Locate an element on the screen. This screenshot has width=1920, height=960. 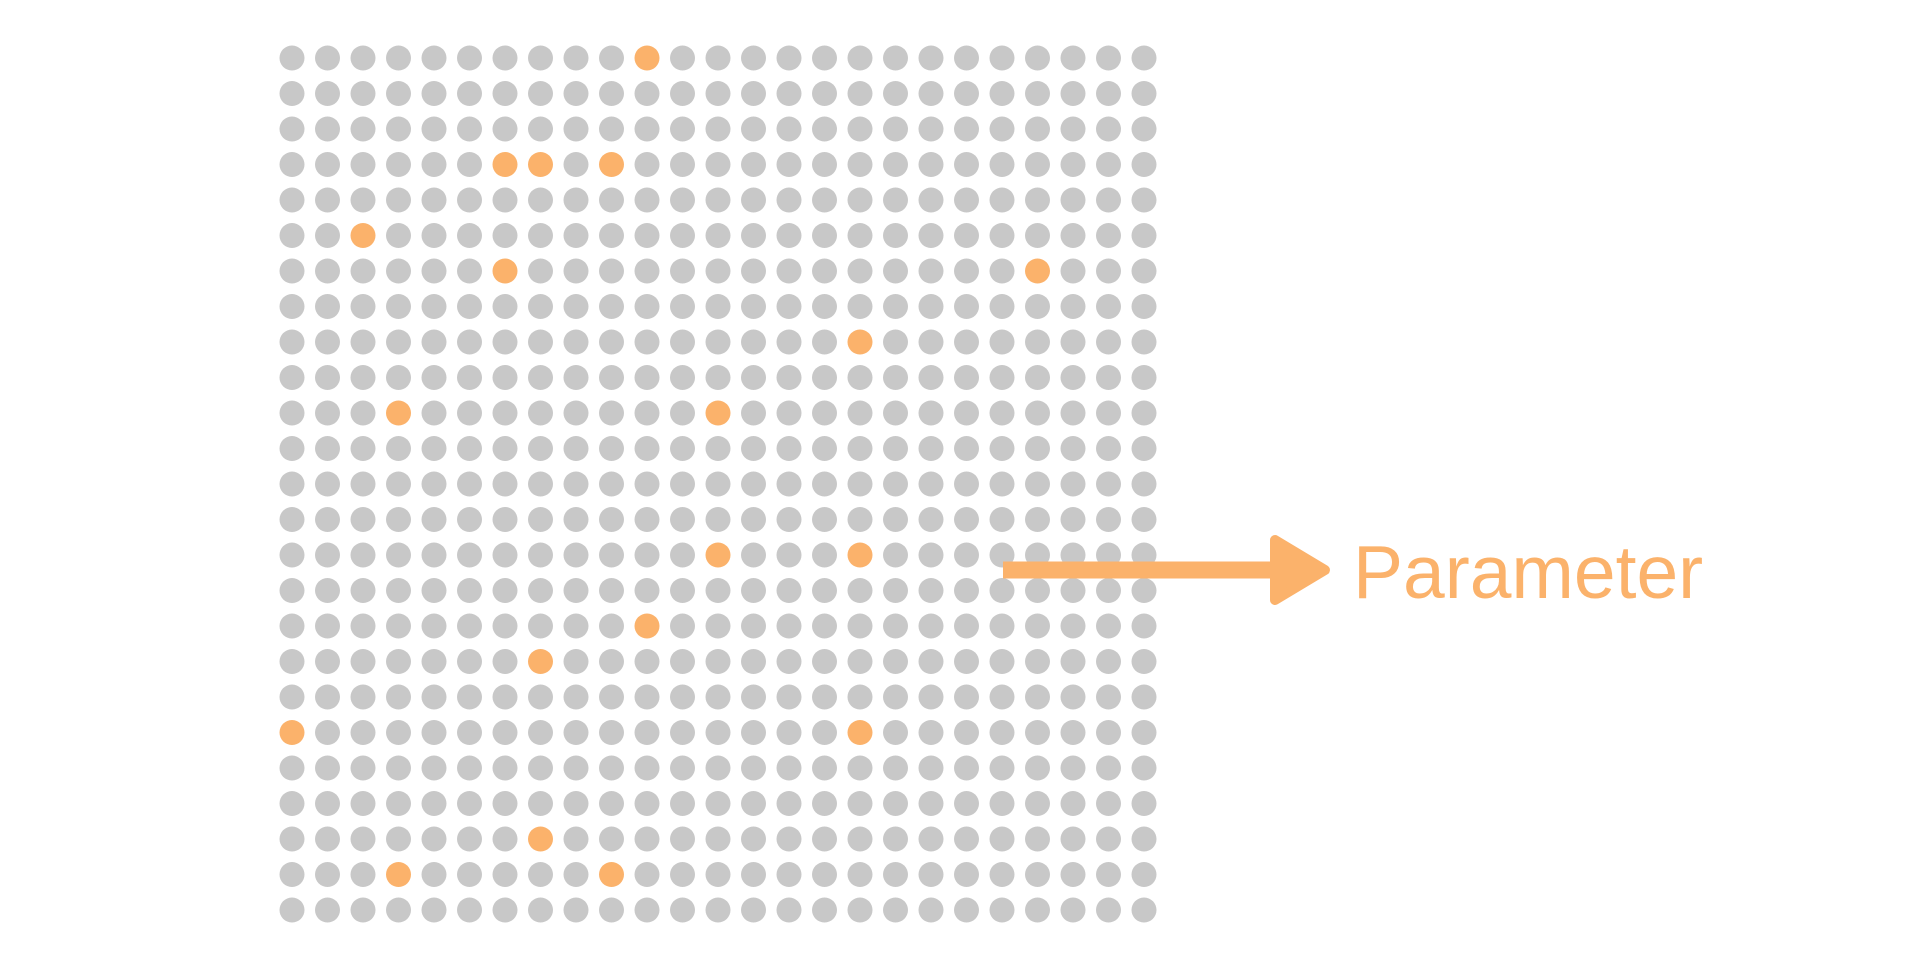
parameter-annotation: Parameter is located at coordinates (1353, 572).